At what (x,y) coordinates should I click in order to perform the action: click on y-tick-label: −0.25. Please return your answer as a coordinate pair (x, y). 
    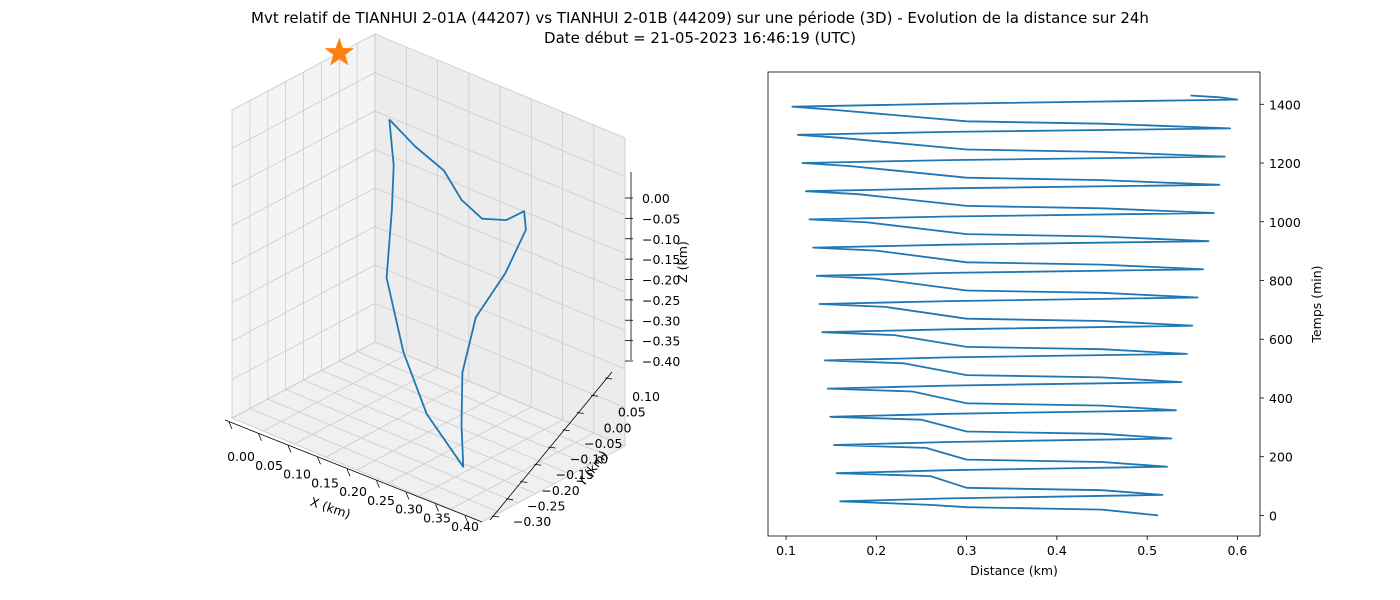
    Looking at the image, I should click on (546, 505).